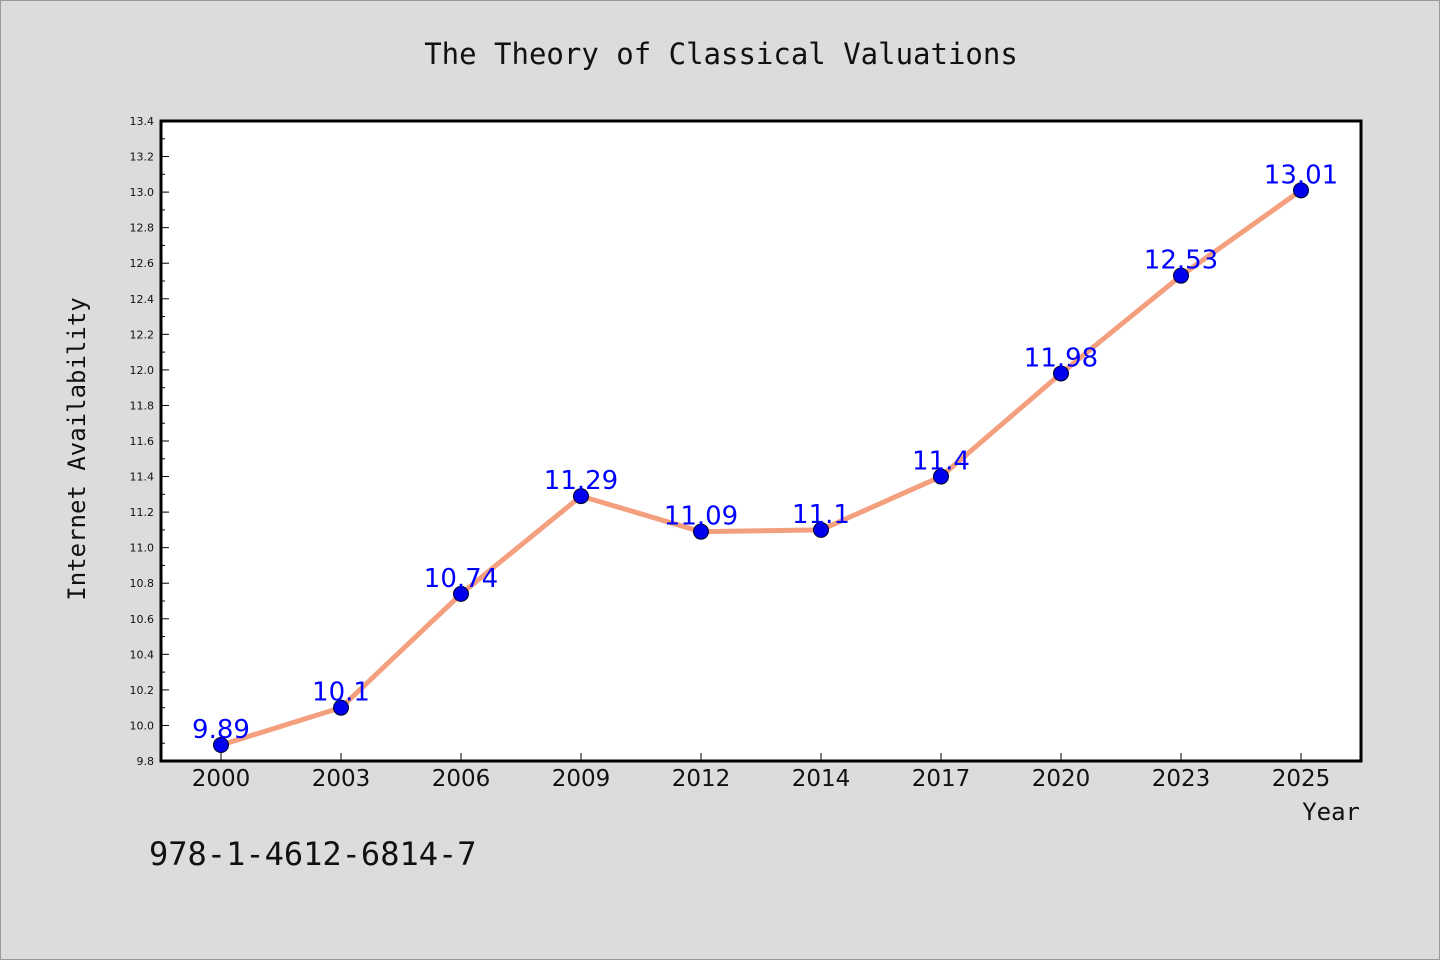 This screenshot has height=960, width=1440. What do you see at coordinates (1331, 812) in the screenshot?
I see `x-axis-label: Year` at bounding box center [1331, 812].